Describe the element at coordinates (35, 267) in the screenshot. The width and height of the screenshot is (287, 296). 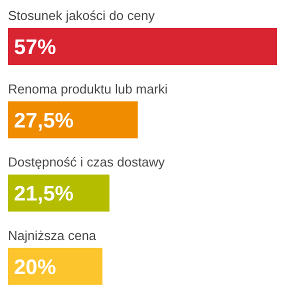
I see `data-label: 20%` at that location.